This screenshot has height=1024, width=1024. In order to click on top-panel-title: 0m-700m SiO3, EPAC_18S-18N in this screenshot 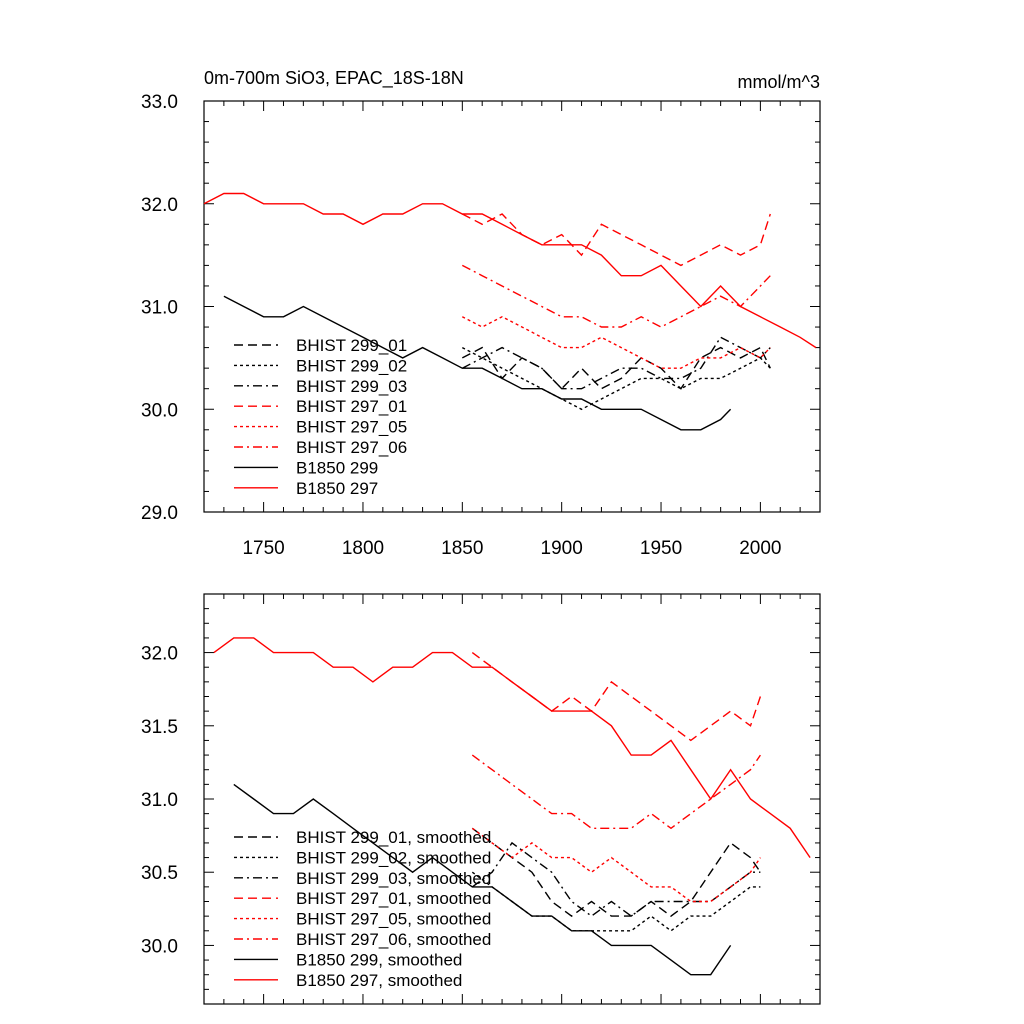, I will do `click(334, 78)`.